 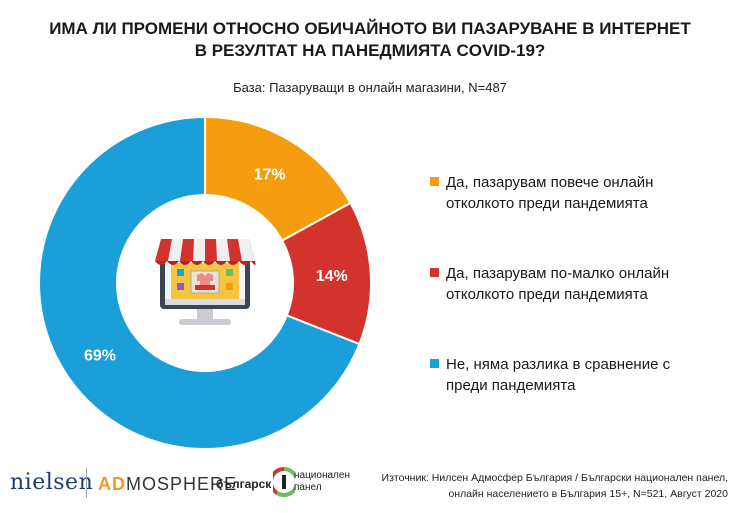 I want to click on bnp-logo-line1: национален, so click(x=322, y=475).